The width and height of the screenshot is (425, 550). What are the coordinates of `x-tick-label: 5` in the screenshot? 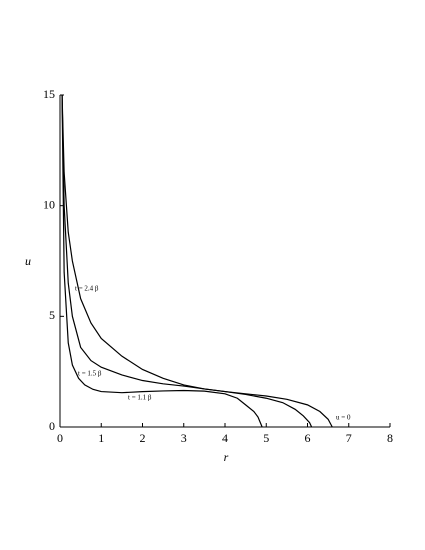 It's located at (266, 438).